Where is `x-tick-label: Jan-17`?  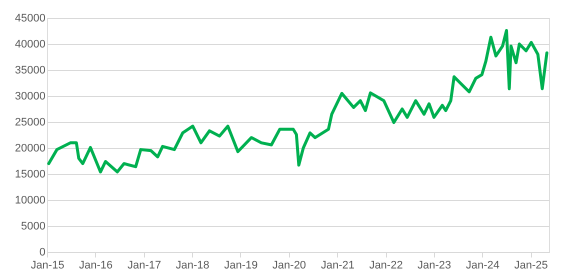 x-tick-label: Jan-17 is located at coordinates (144, 266).